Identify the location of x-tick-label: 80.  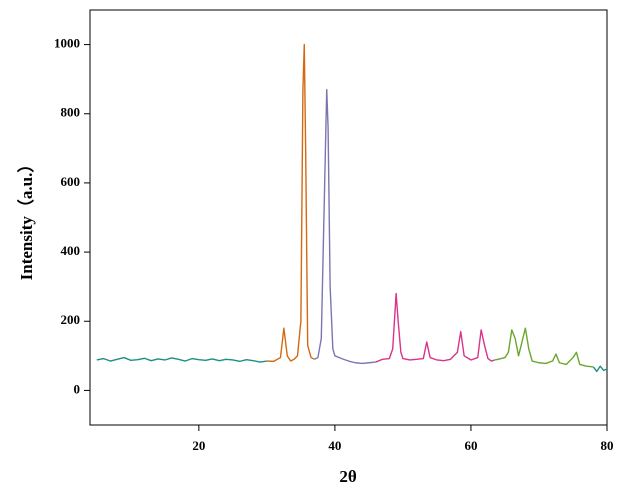
(607, 445).